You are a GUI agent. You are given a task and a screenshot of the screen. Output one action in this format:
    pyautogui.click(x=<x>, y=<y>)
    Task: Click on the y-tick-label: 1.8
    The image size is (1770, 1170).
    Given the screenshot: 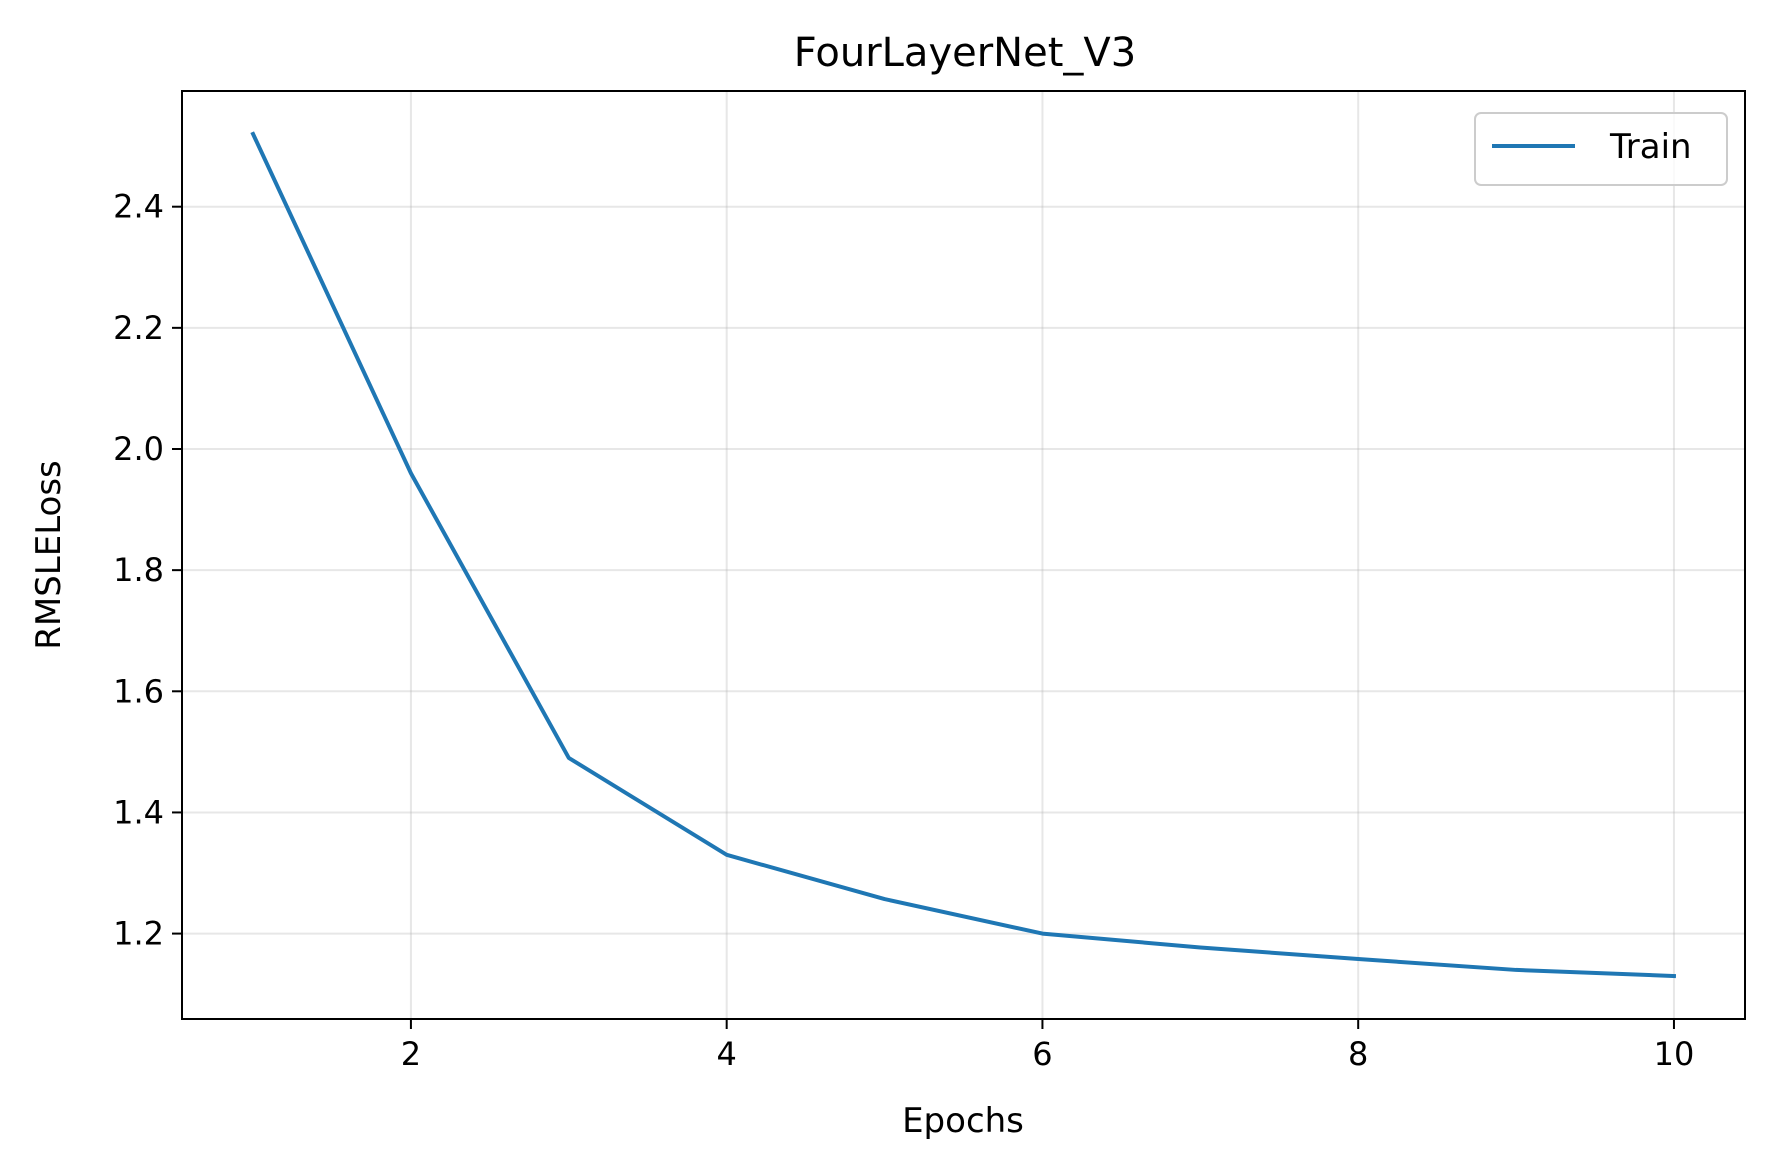 What is the action you would take?
    pyautogui.click(x=138, y=570)
    